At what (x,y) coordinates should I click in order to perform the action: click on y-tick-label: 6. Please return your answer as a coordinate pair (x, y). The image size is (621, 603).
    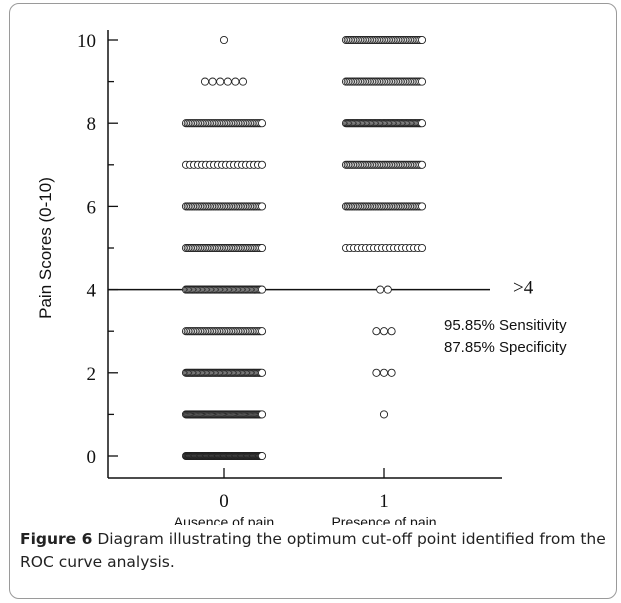
    Looking at the image, I should click on (92, 207).